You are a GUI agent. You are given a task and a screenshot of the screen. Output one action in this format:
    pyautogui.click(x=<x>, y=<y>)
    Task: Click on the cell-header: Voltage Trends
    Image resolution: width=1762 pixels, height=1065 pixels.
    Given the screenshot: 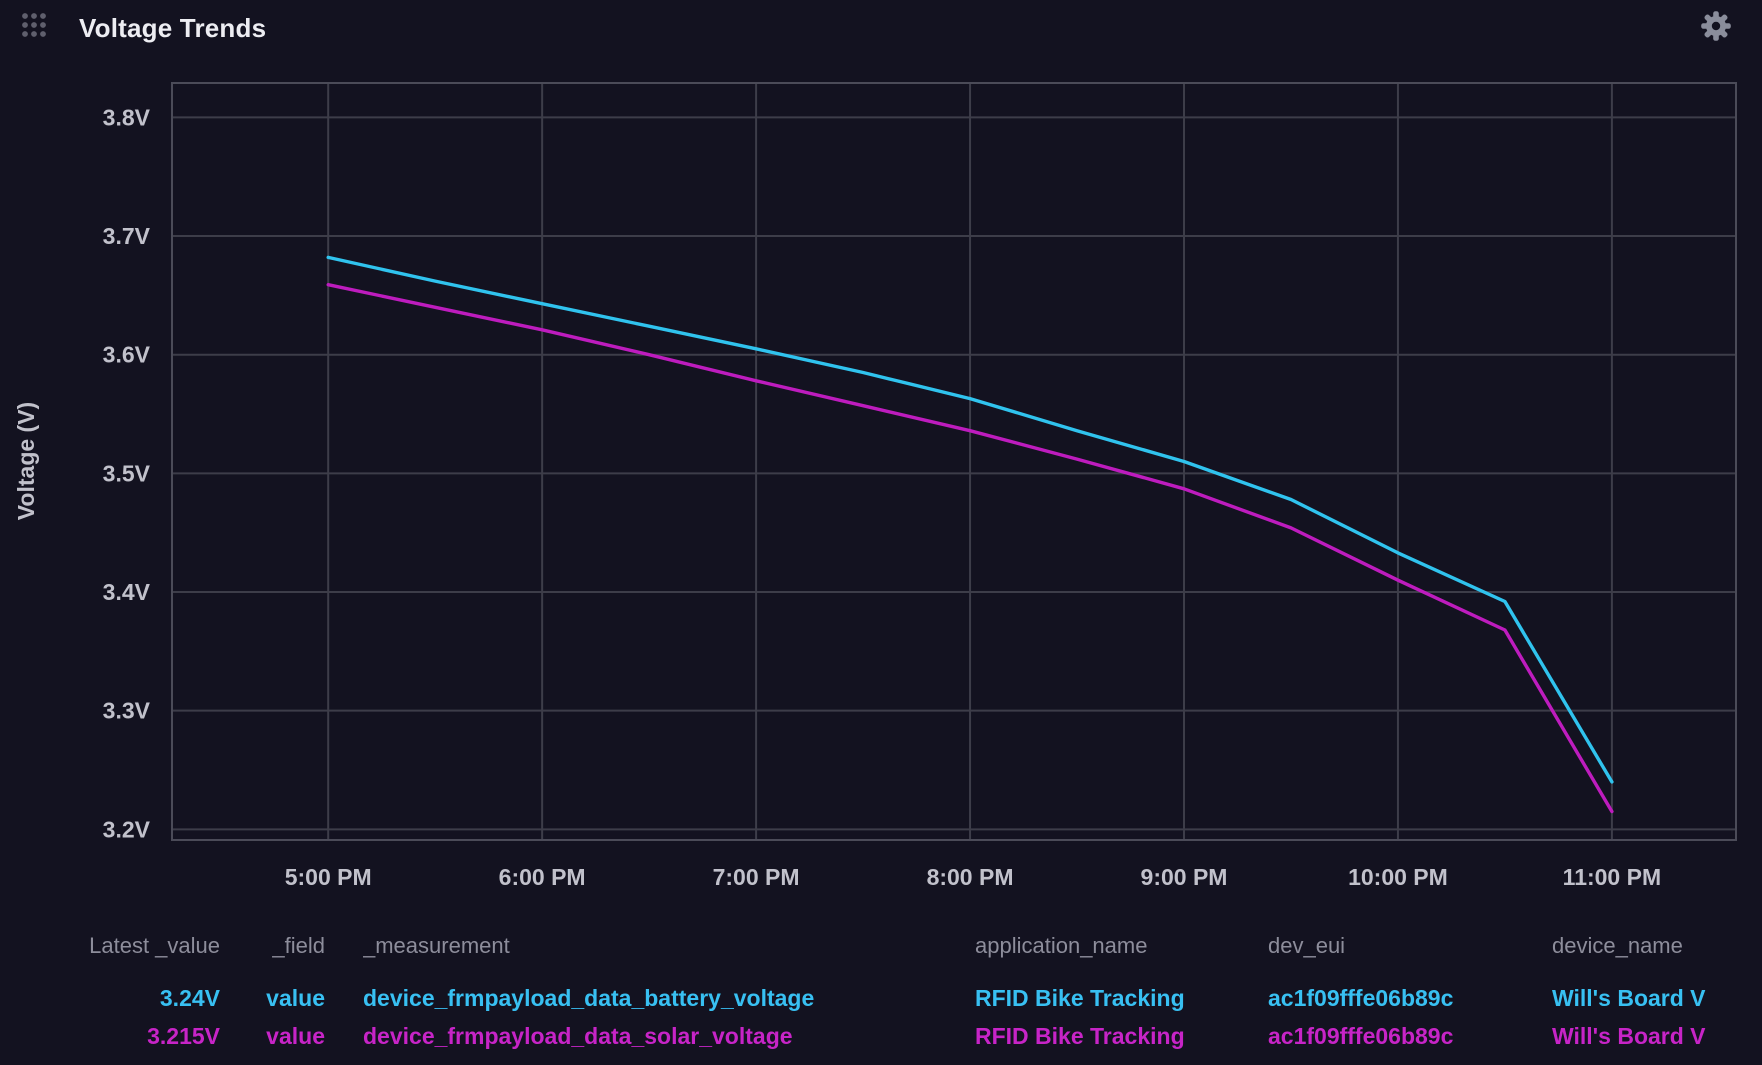 What is the action you would take?
    pyautogui.click(x=881, y=27)
    